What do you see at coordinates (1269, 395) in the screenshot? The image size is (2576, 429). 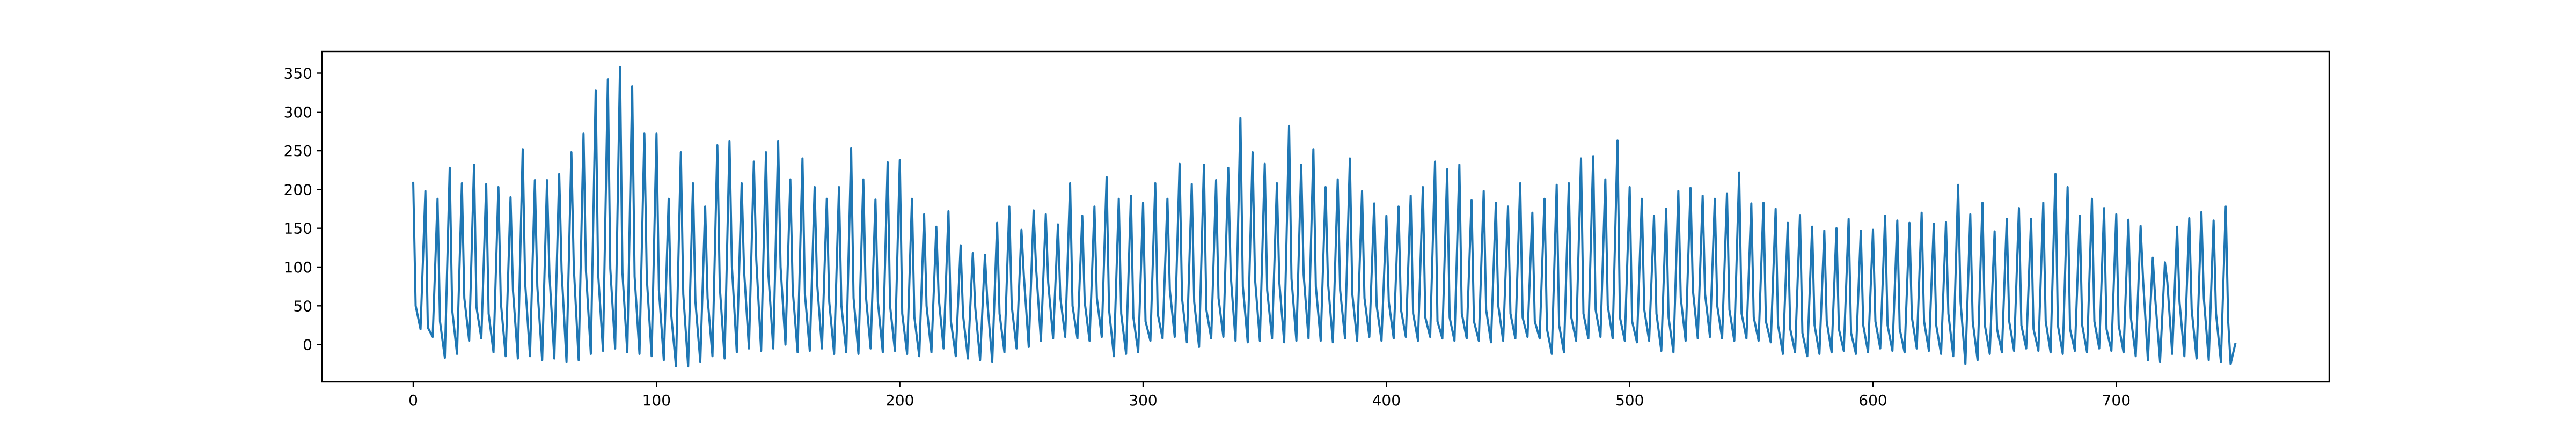 I see `x-axis: 0 100 200 300 400 500 600 700` at bounding box center [1269, 395].